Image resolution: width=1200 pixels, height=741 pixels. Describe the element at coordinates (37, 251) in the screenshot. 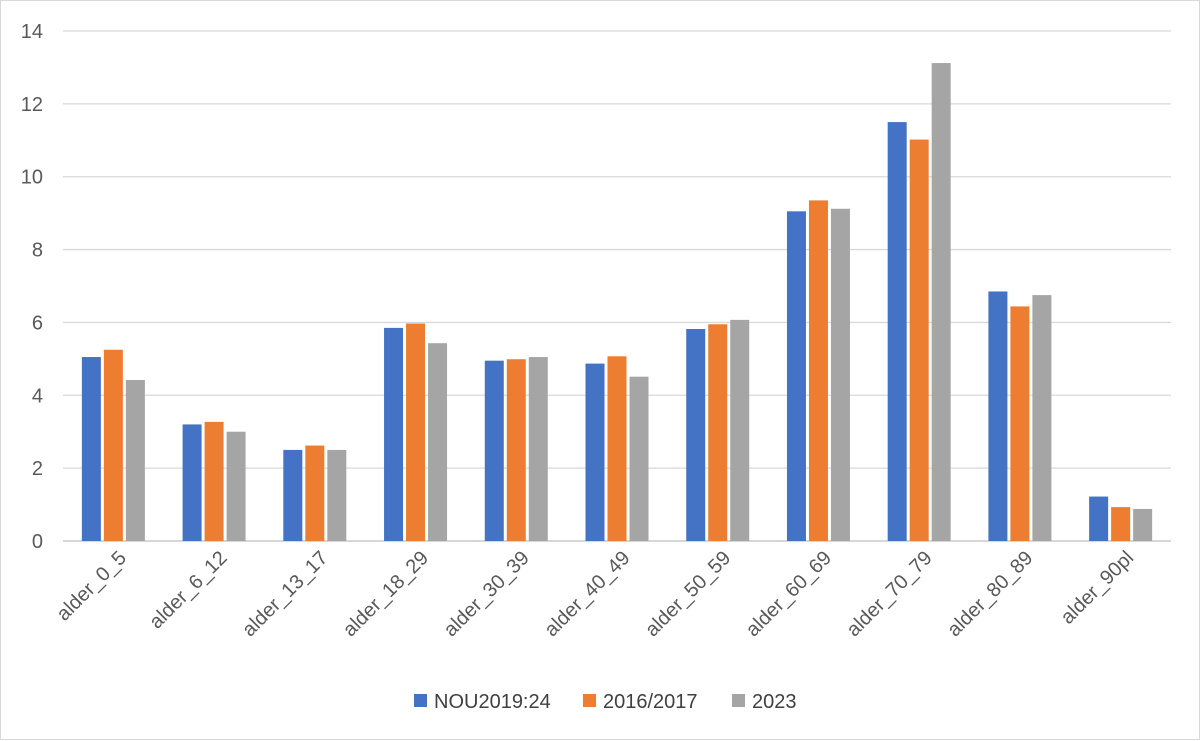

I see `y-tick-label: 8` at that location.